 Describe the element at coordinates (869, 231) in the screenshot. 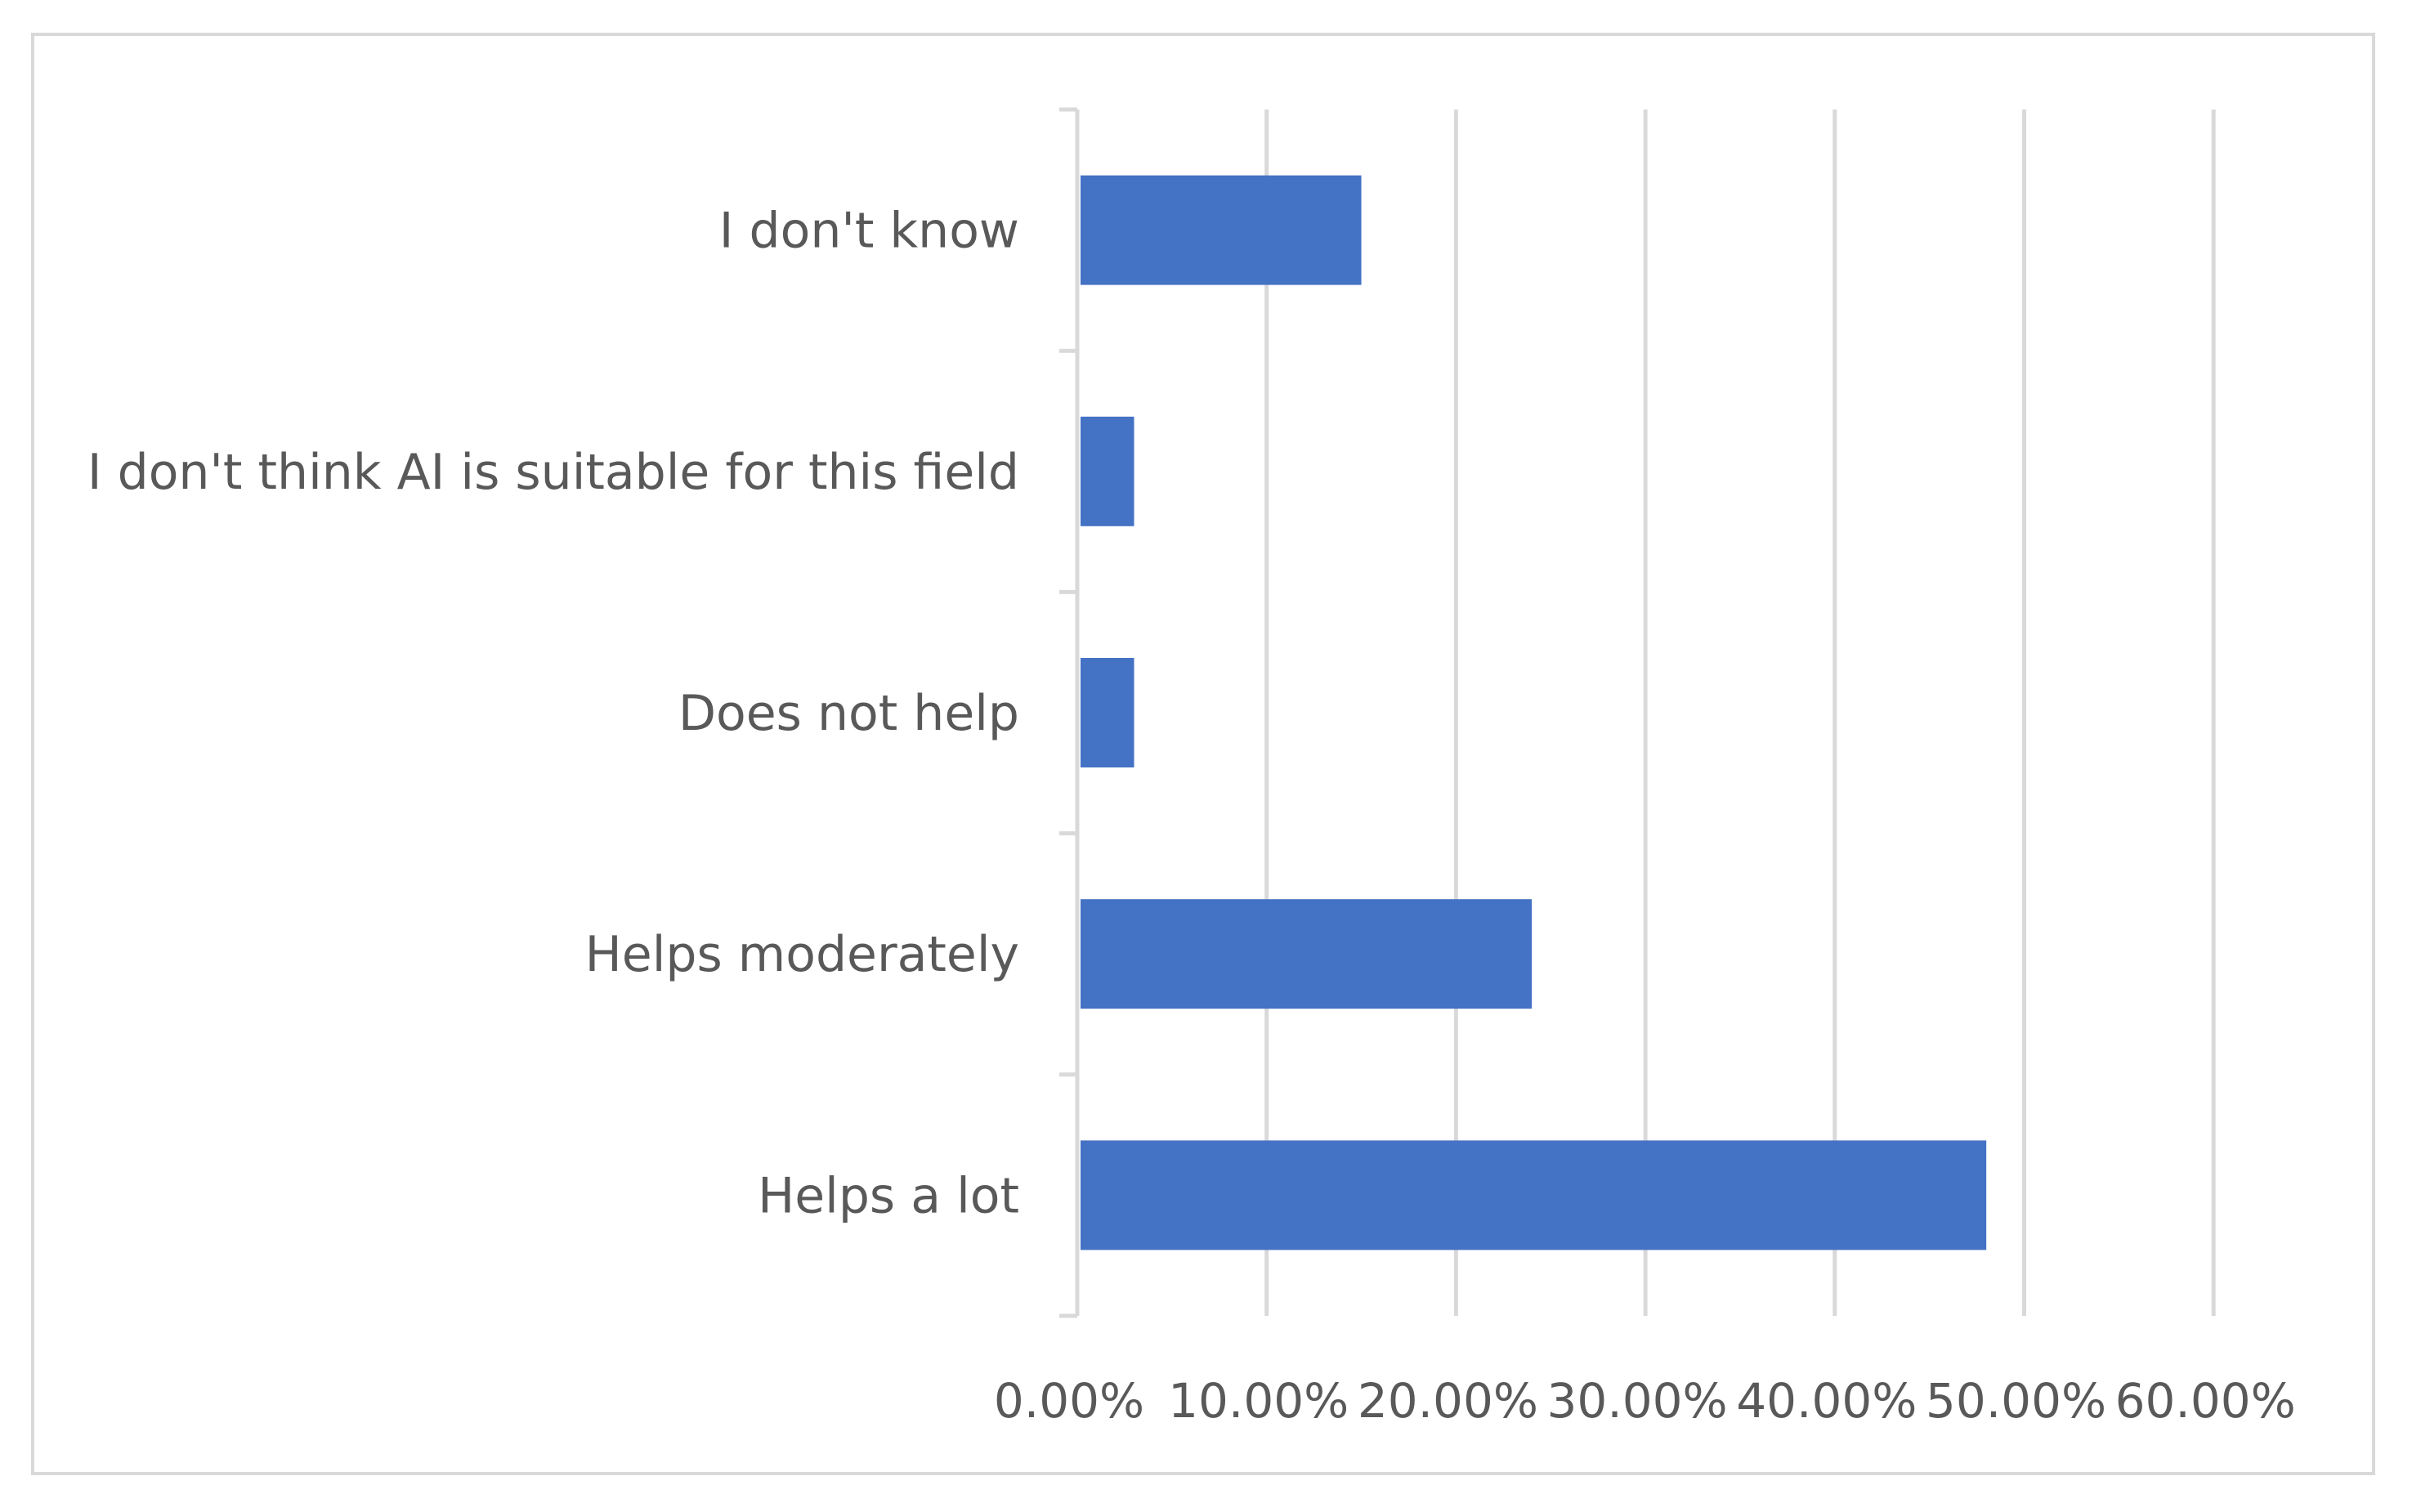

I see `category-label: I don't know` at that location.